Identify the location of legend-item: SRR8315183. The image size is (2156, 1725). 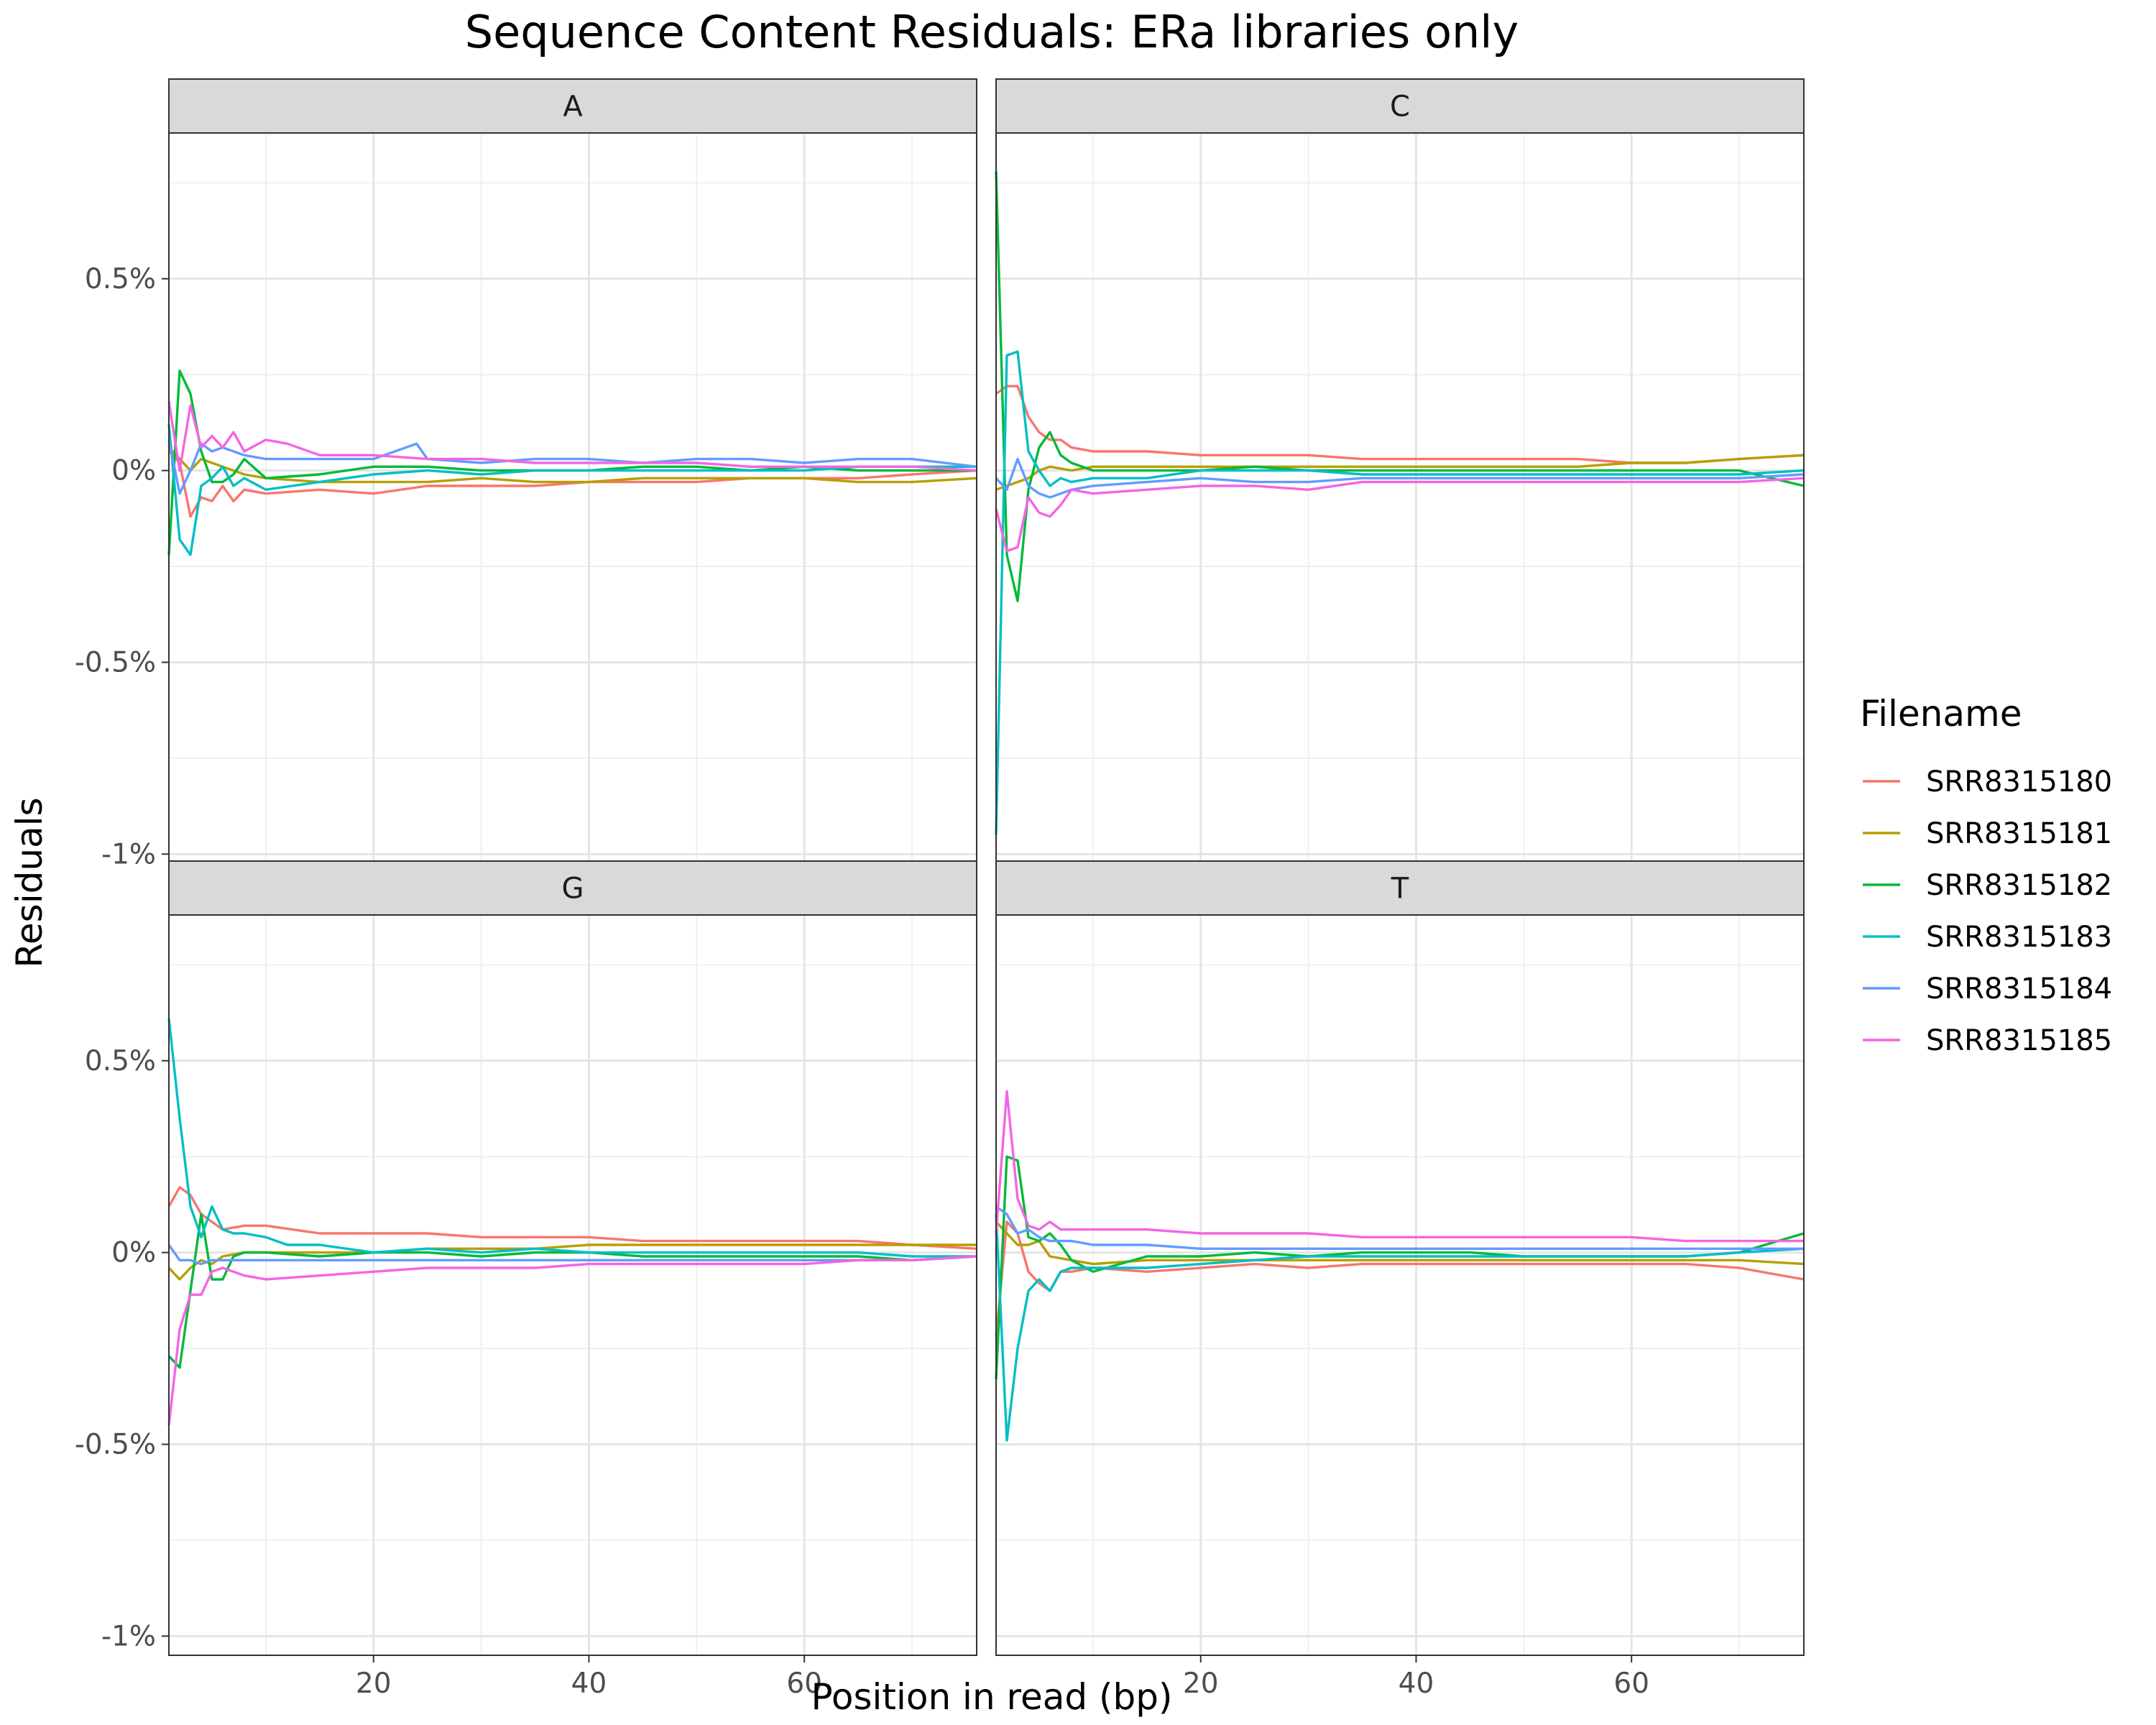
(1987, 937).